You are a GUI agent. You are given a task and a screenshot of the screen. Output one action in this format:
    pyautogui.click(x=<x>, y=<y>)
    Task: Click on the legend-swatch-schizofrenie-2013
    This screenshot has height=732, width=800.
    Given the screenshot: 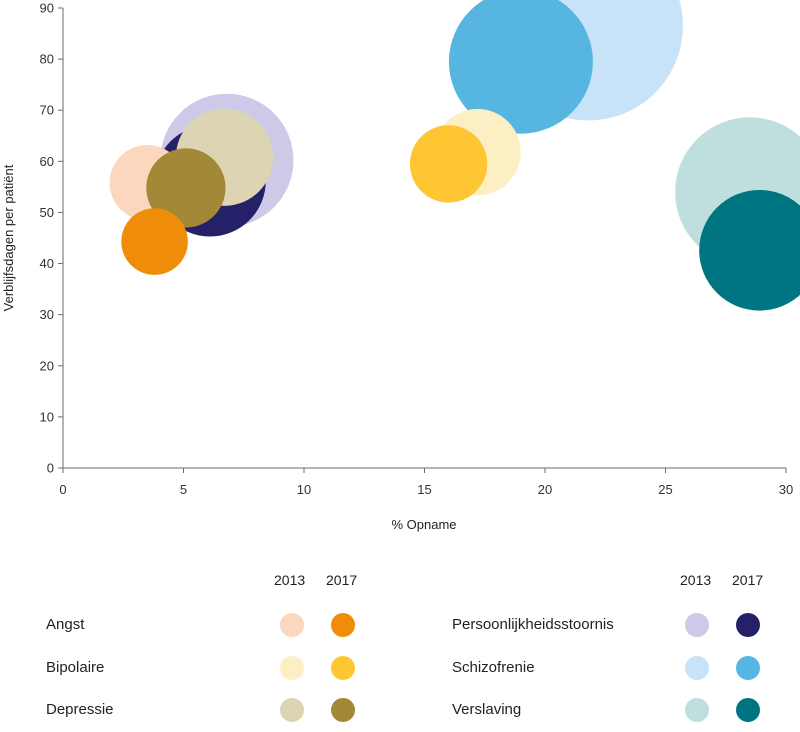 What is the action you would take?
    pyautogui.click(x=697, y=668)
    